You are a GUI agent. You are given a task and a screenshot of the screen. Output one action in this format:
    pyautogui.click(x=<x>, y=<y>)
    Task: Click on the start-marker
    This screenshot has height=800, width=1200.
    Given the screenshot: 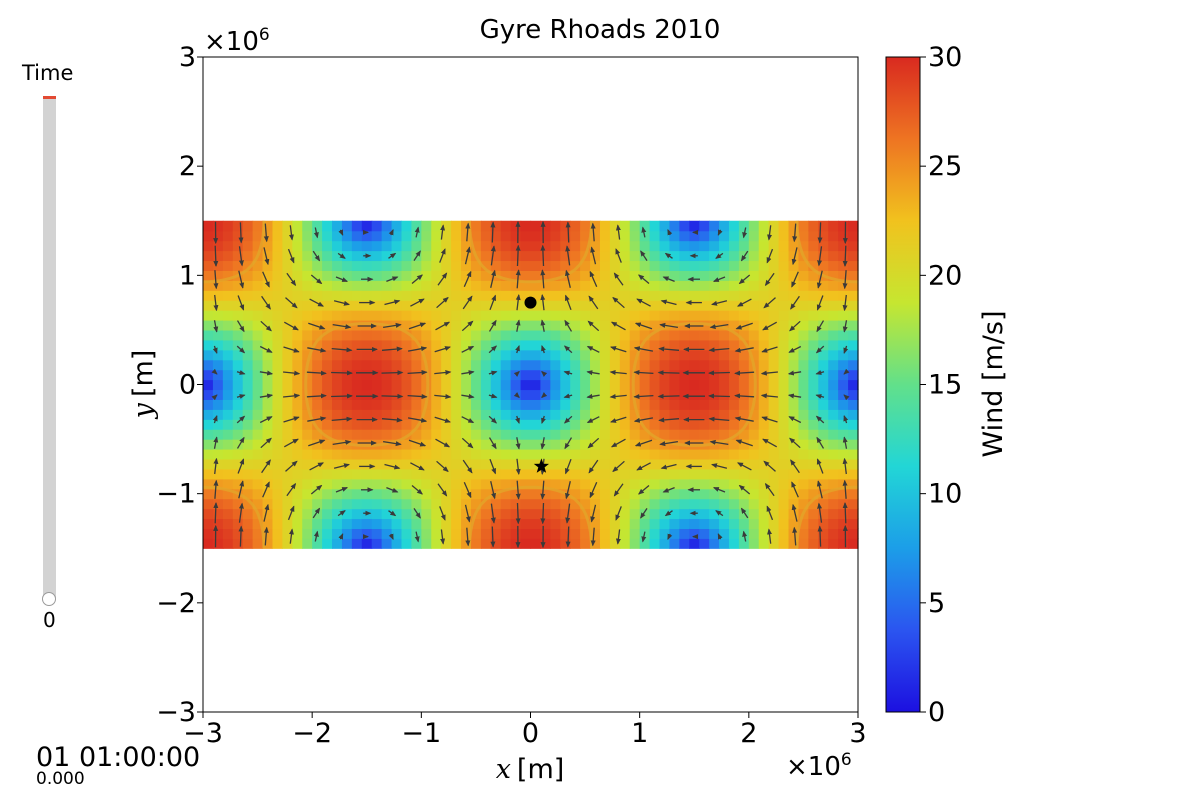 What is the action you would take?
    pyautogui.click(x=530, y=302)
    